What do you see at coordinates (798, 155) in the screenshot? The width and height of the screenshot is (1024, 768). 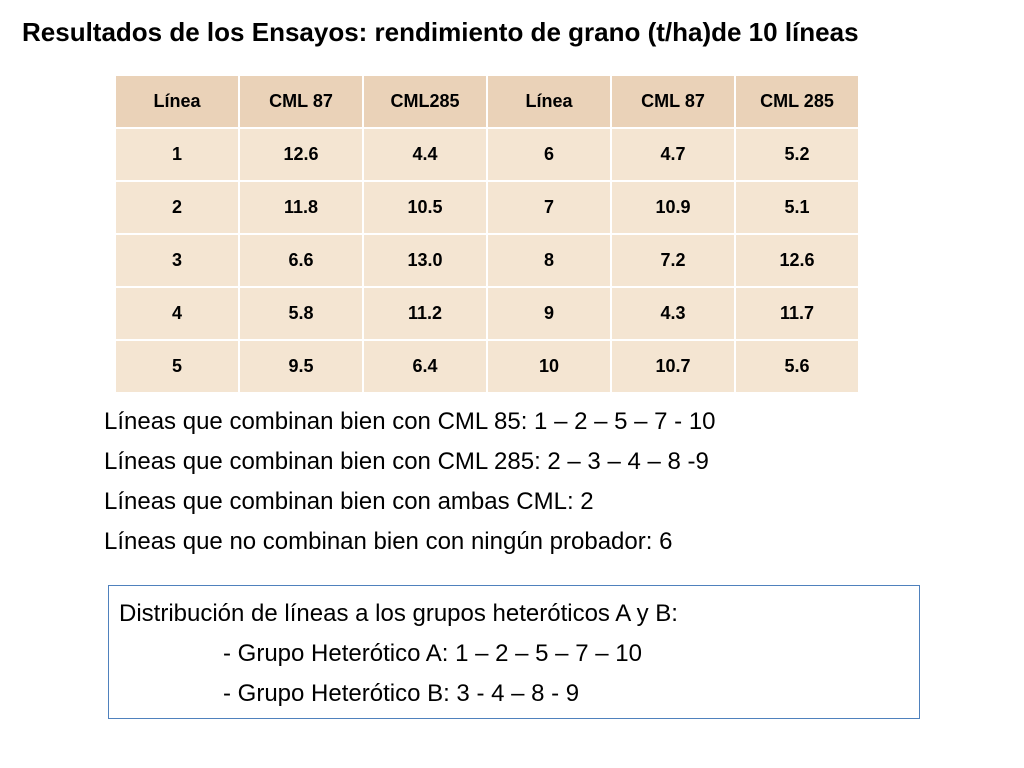 I see `table-cell: 5.2` at bounding box center [798, 155].